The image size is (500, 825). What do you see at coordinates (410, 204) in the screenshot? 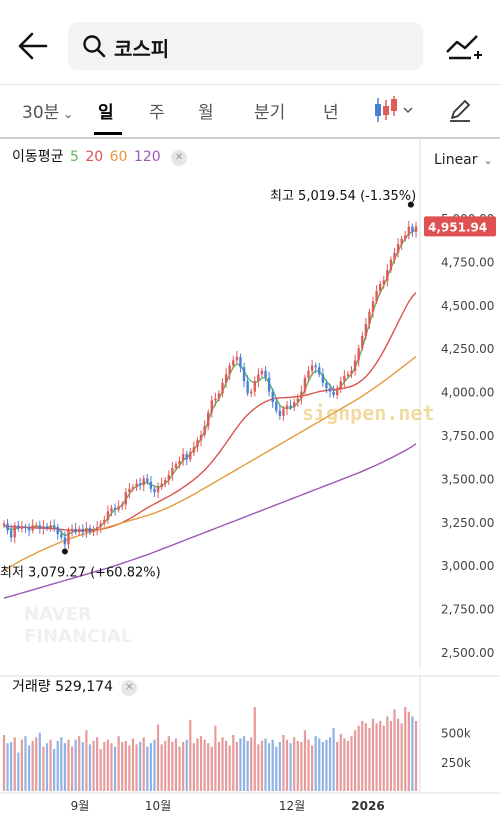
I see `high-marker` at bounding box center [410, 204].